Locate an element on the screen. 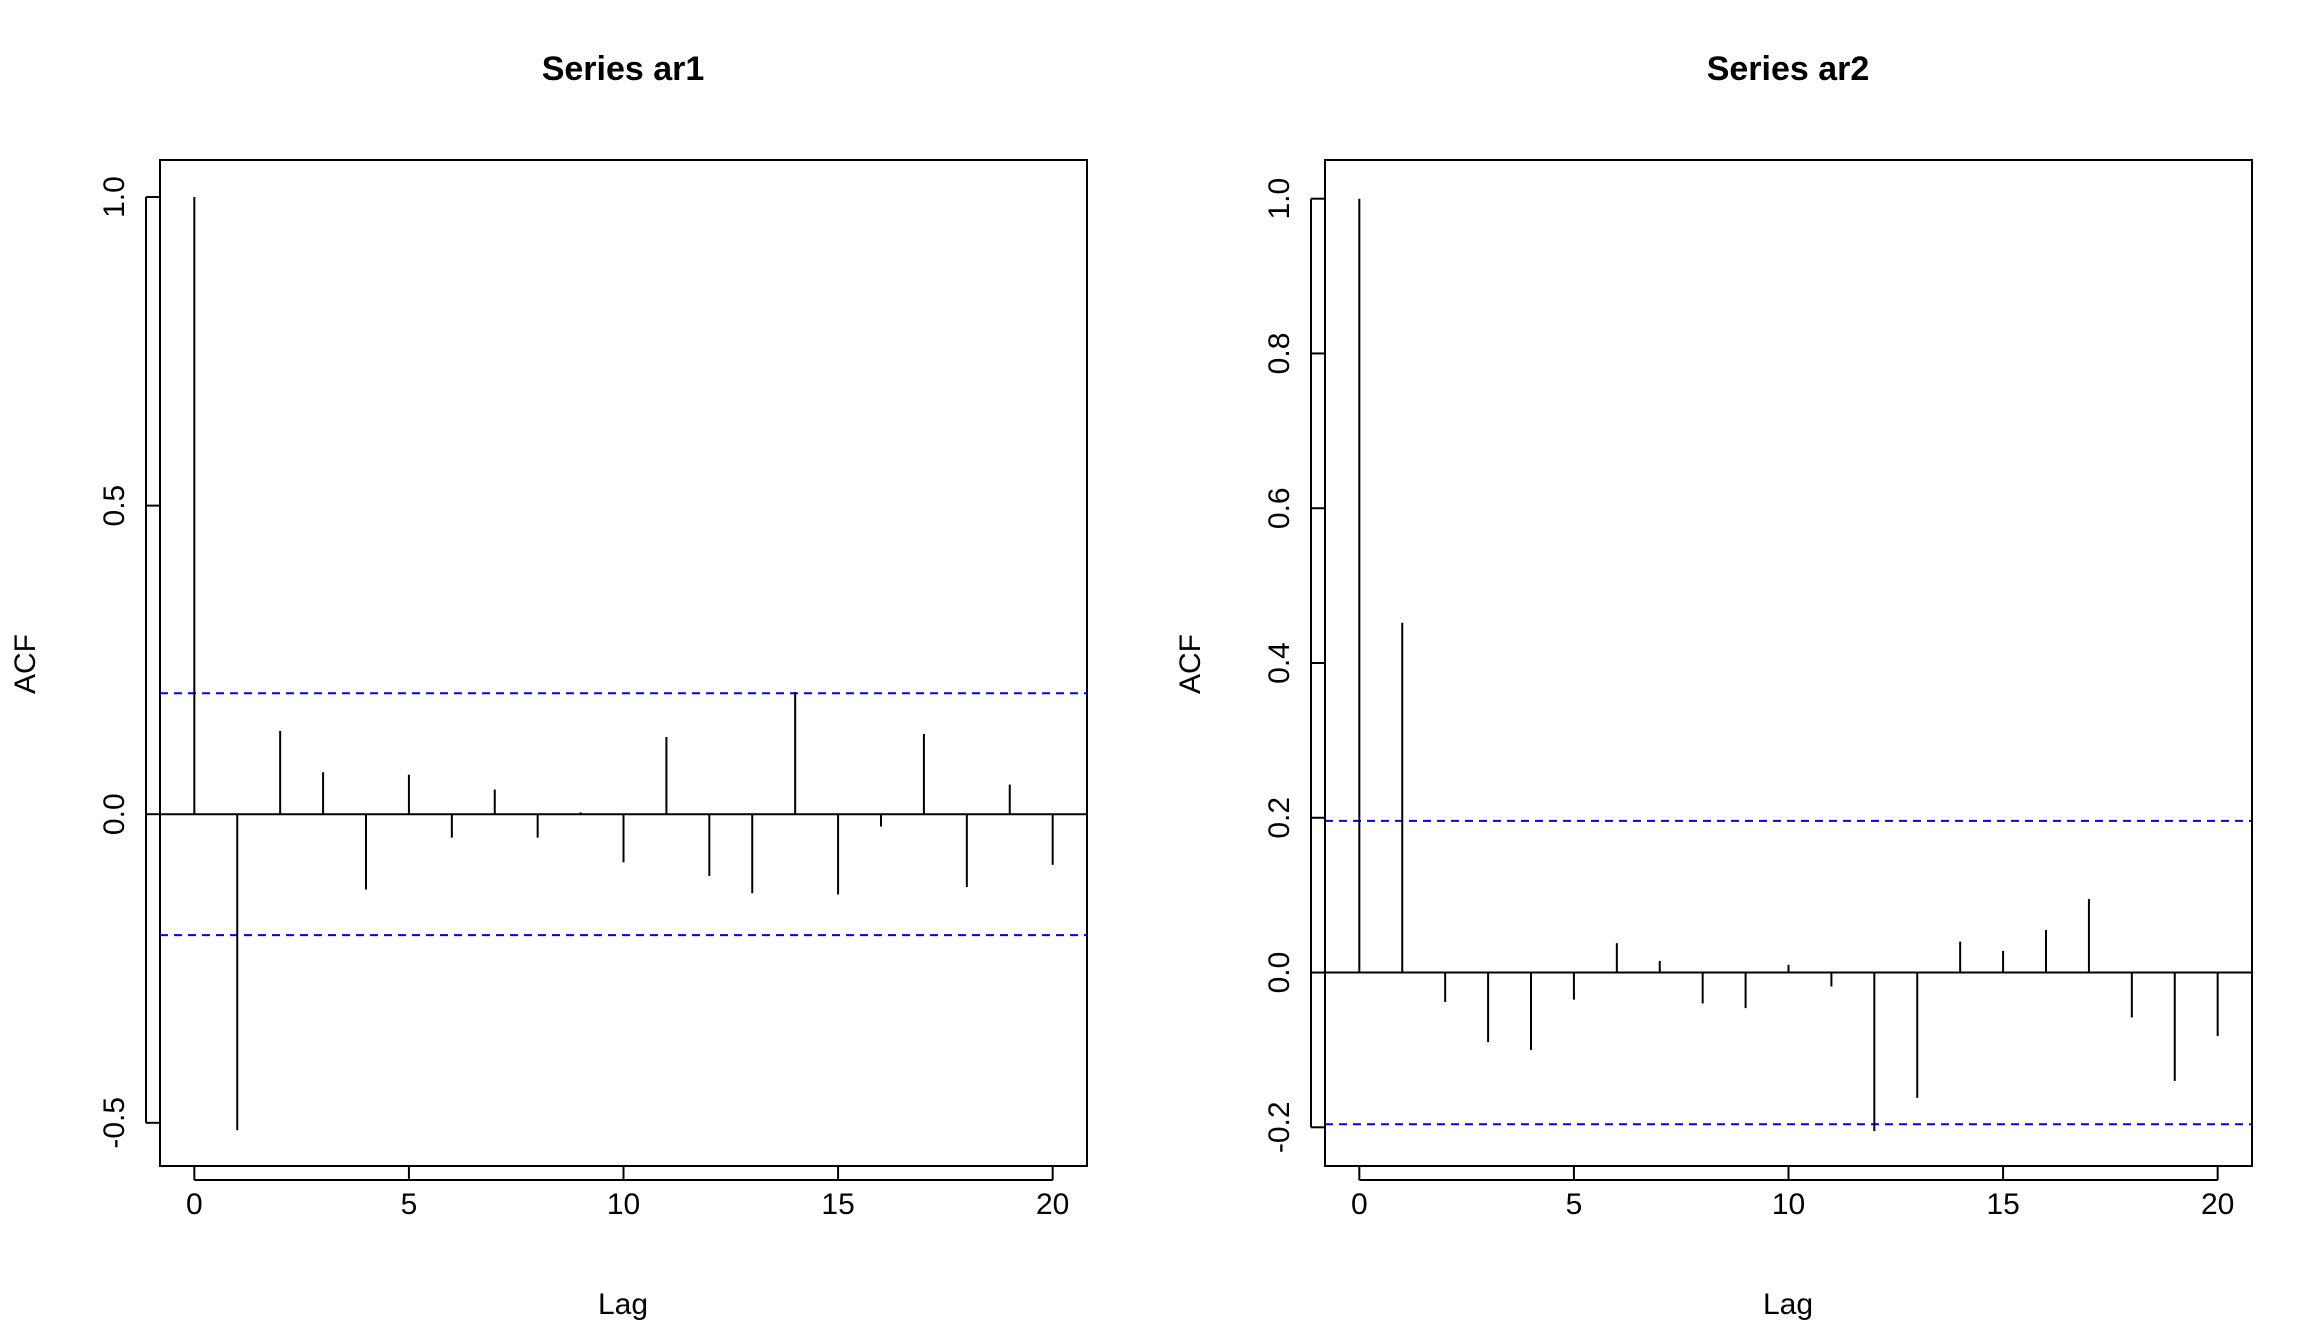 This screenshot has height=1344, width=2304. y-tick-label: 0.5 is located at coordinates (114, 506).